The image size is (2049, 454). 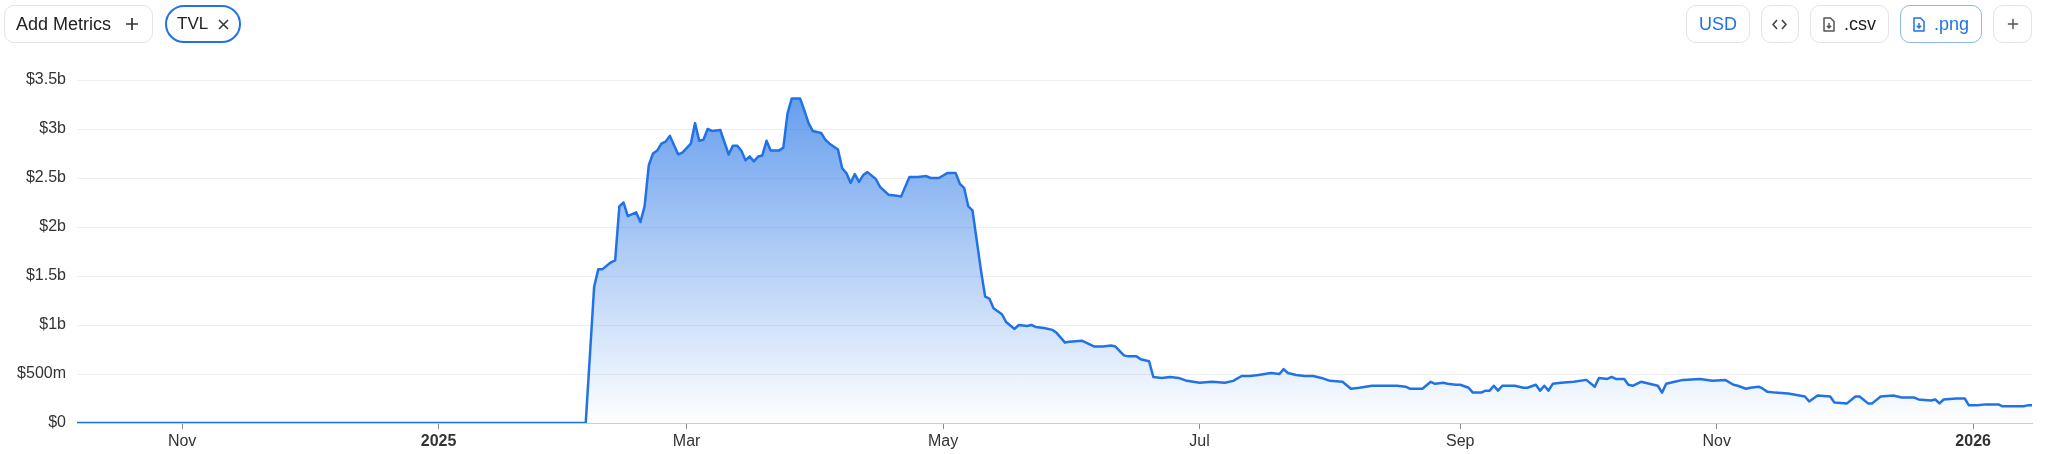 I want to click on x-tick-label: May, so click(x=943, y=441).